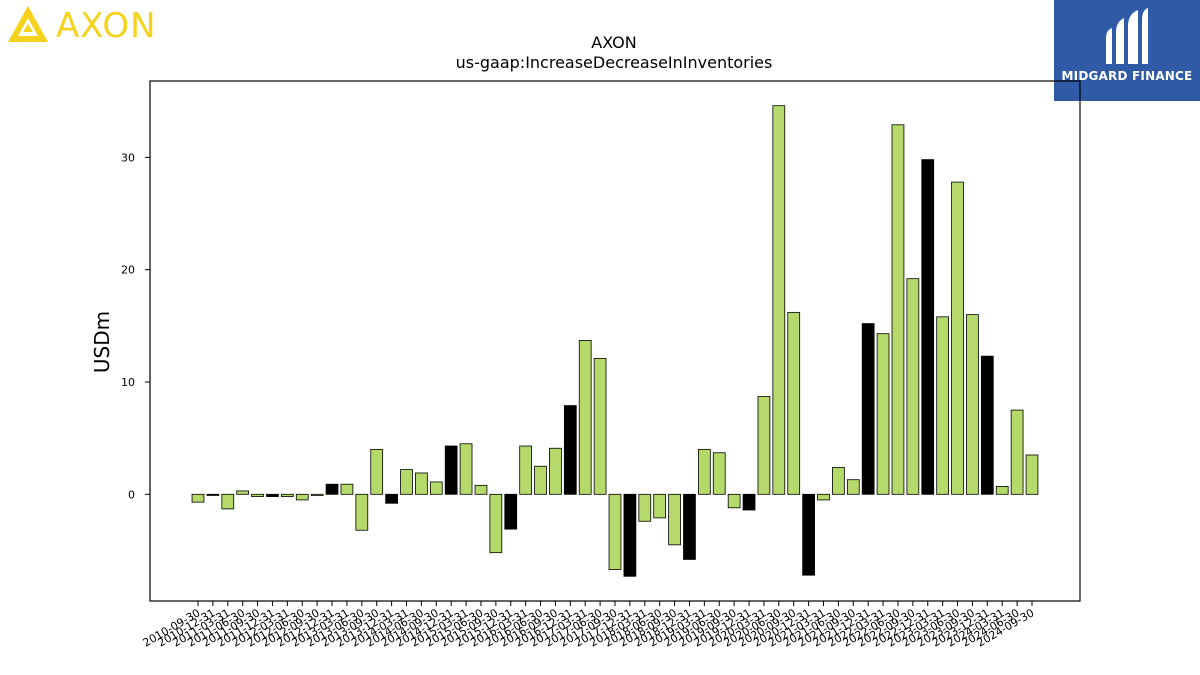 This screenshot has width=1200, height=675. Describe the element at coordinates (128, 270) in the screenshot. I see `y-tick-label: 20` at that location.